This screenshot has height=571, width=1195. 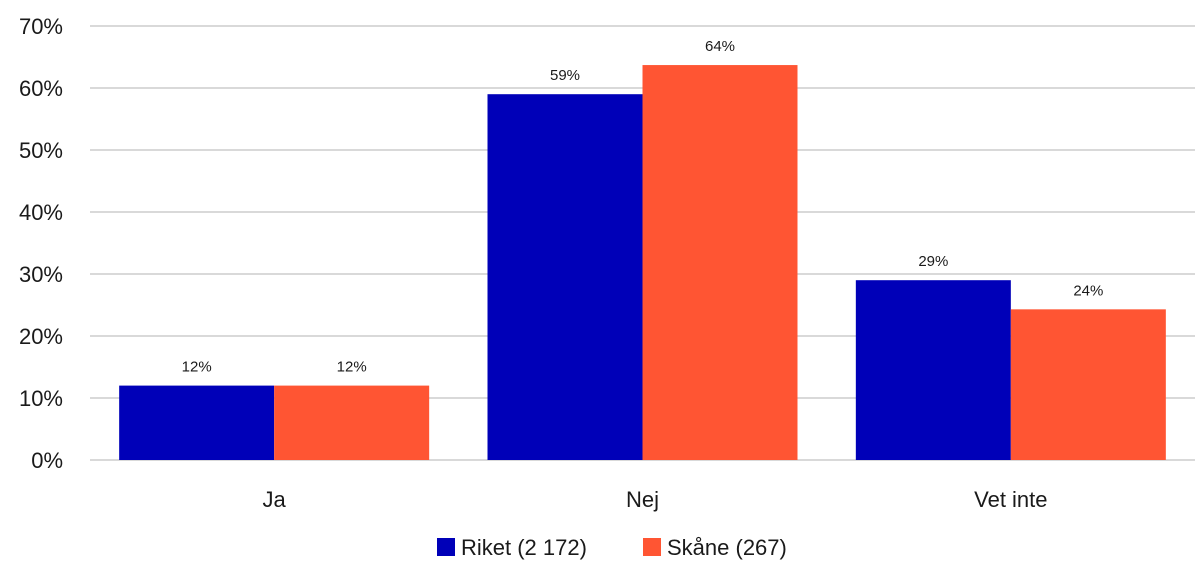 What do you see at coordinates (720, 46) in the screenshot?
I see `data-label: 64%` at bounding box center [720, 46].